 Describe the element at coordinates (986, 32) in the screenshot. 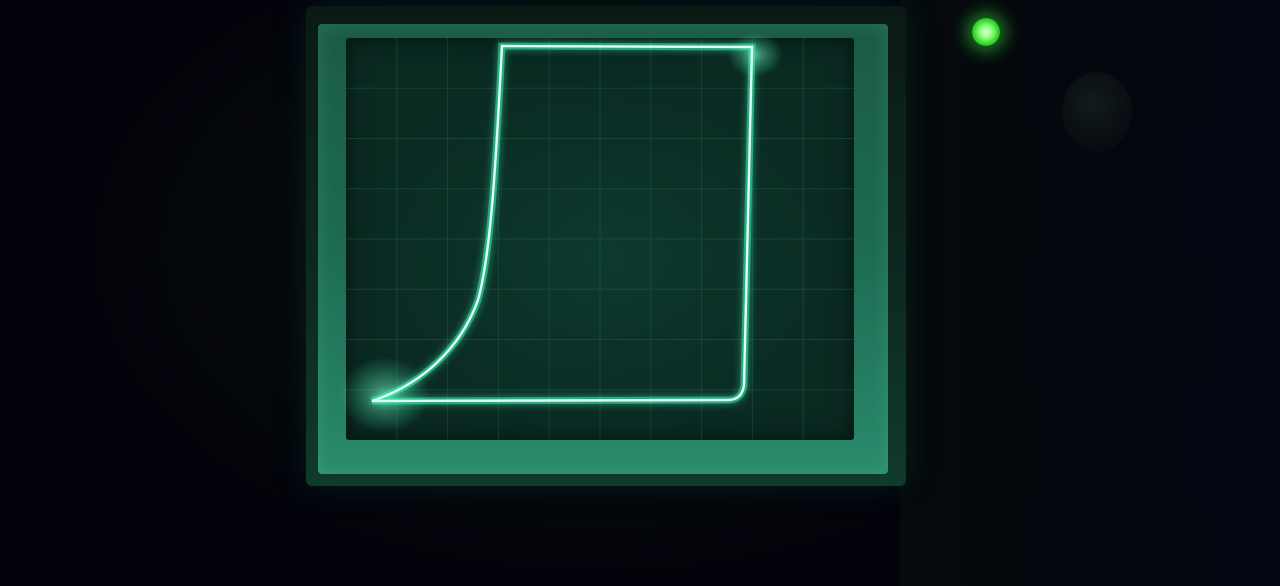

I see `power-led-icon` at that location.